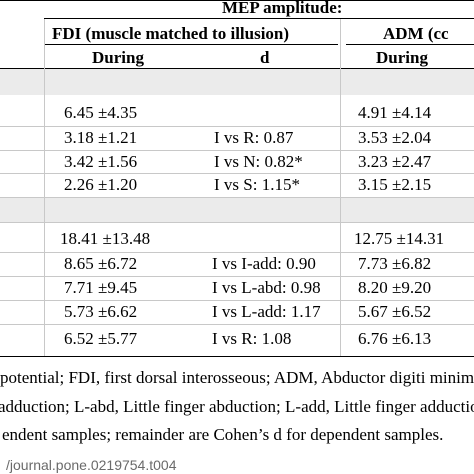 The image size is (474, 474). Describe the element at coordinates (101, 137) in the screenshot. I see `fdi-value: 3.18 ±1.21` at that location.